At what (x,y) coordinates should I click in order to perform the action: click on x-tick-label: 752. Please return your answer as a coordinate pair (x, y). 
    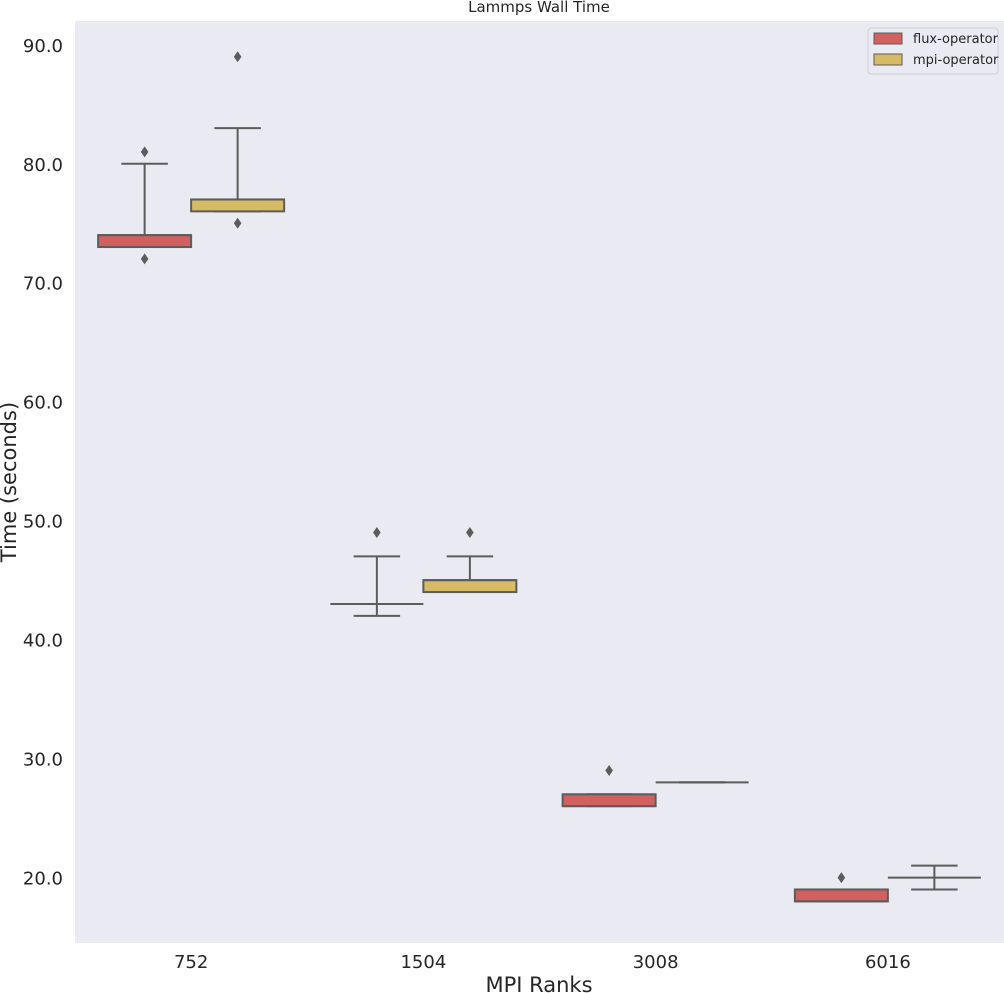
    Looking at the image, I should click on (191, 962).